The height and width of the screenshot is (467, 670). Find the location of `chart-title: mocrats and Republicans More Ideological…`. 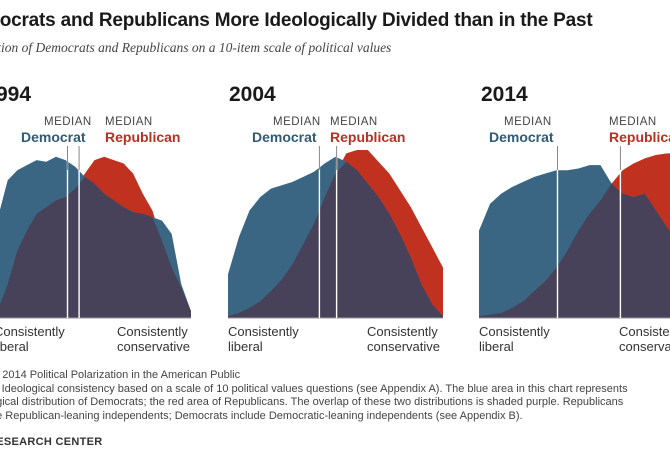

chart-title: mocrats and Republicans More Ideological… is located at coordinates (296, 20).